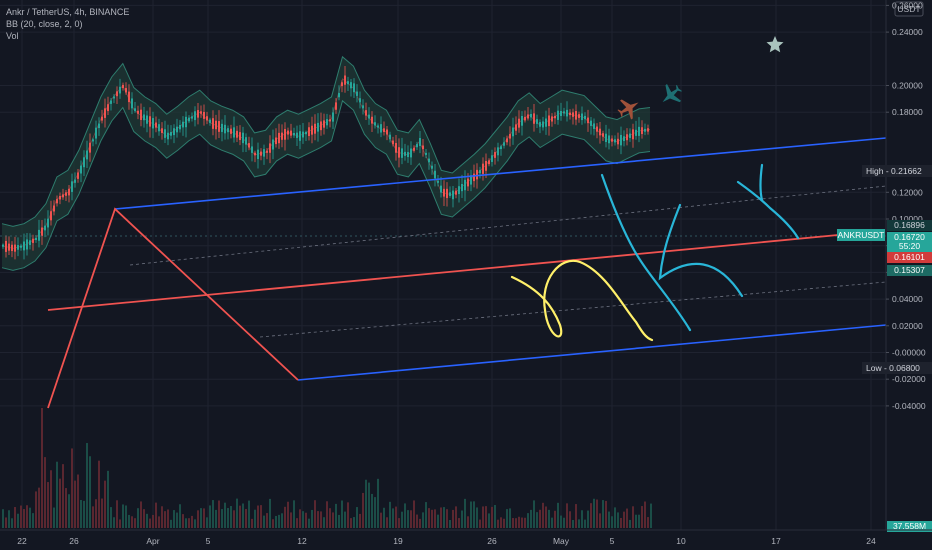  Describe the element at coordinates (909, 526) in the screenshot. I see `volume-tag: 37.558M` at that location.